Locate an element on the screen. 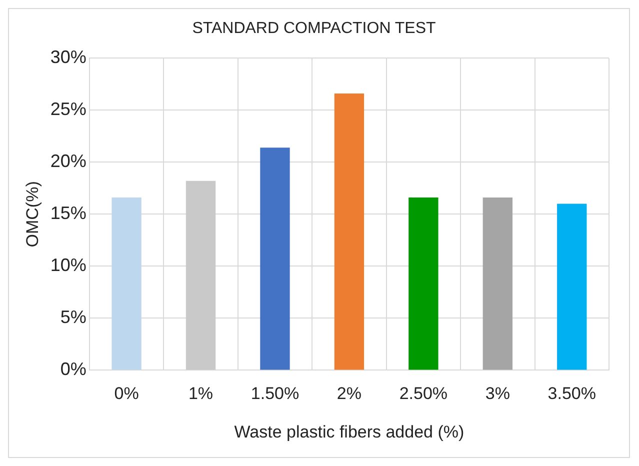 The image size is (639, 466). x-tick-label: 1.50% is located at coordinates (275, 394).